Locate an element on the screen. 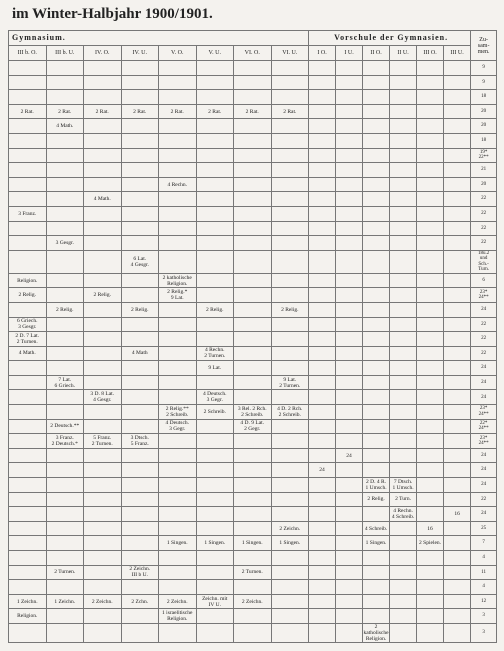 This screenshot has height=651, width=504. column-header: IV. O. is located at coordinates (102, 53).